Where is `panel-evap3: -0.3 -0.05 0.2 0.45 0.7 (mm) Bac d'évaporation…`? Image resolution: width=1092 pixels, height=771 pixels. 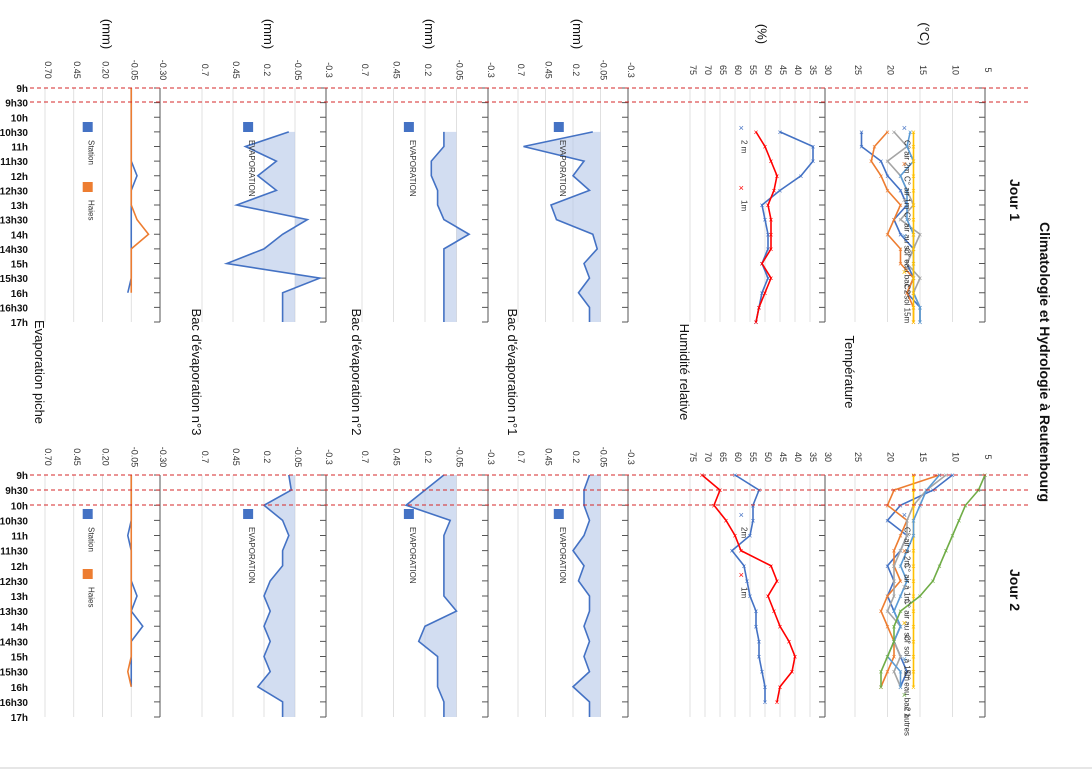 panel-evap3: -0.3 -0.05 0.2 0.45 0.7 (mm) Bac d'évaporation… is located at coordinates (261, 227).